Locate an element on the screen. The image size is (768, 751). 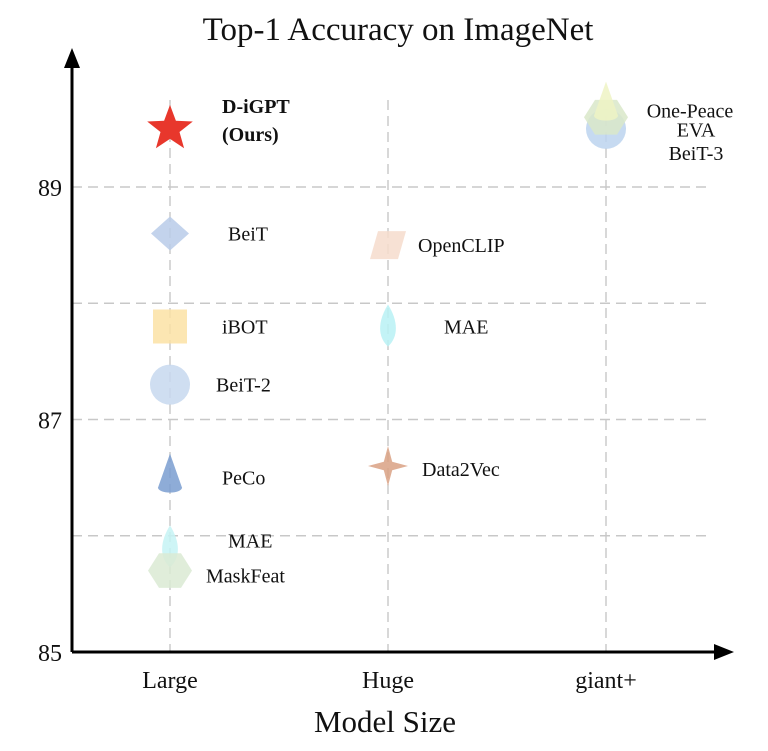
y-tick-label: 89 is located at coordinates (50, 189).